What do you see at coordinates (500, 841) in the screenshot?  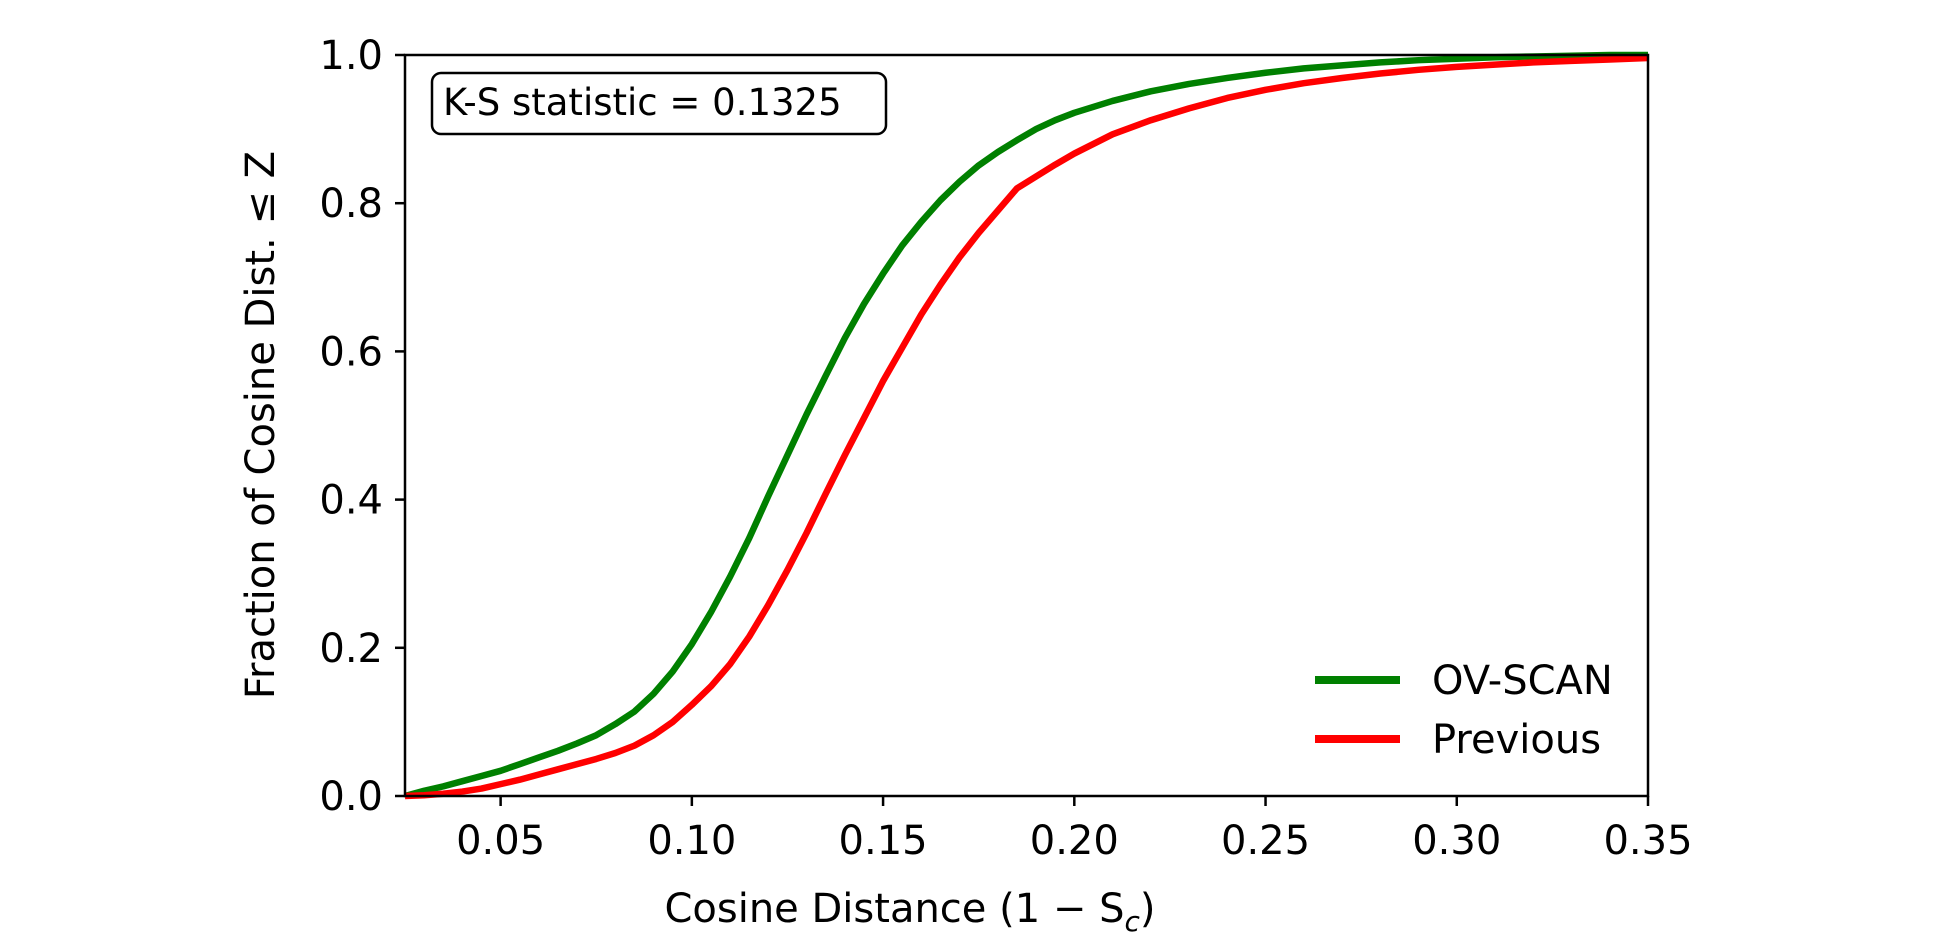 I see `x-tick-label: 0.05` at bounding box center [500, 841].